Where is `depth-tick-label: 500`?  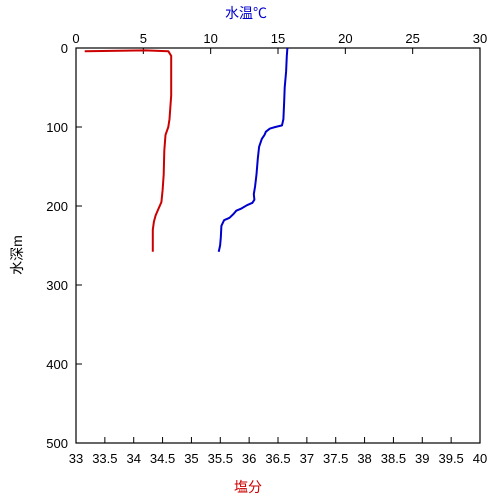
depth-tick-label: 500 is located at coordinates (57, 443).